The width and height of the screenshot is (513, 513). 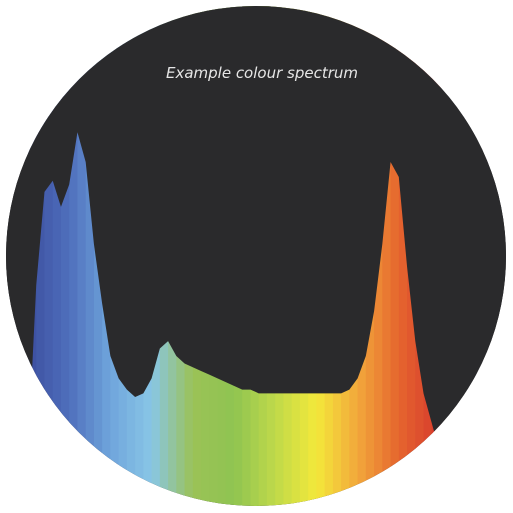 I want to click on chart-title: Example colour spectrum, so click(x=262, y=73).